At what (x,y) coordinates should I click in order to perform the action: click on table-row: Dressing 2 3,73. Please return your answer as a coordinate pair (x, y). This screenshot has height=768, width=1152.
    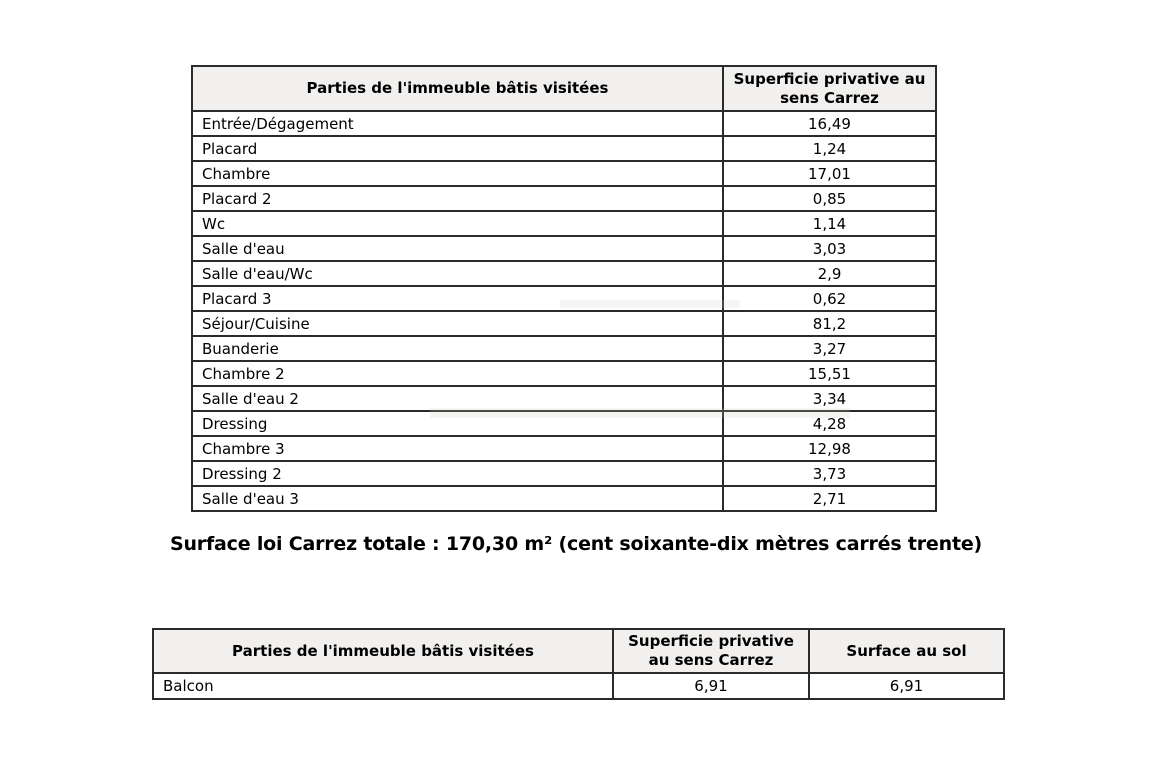
    Looking at the image, I should click on (564, 473).